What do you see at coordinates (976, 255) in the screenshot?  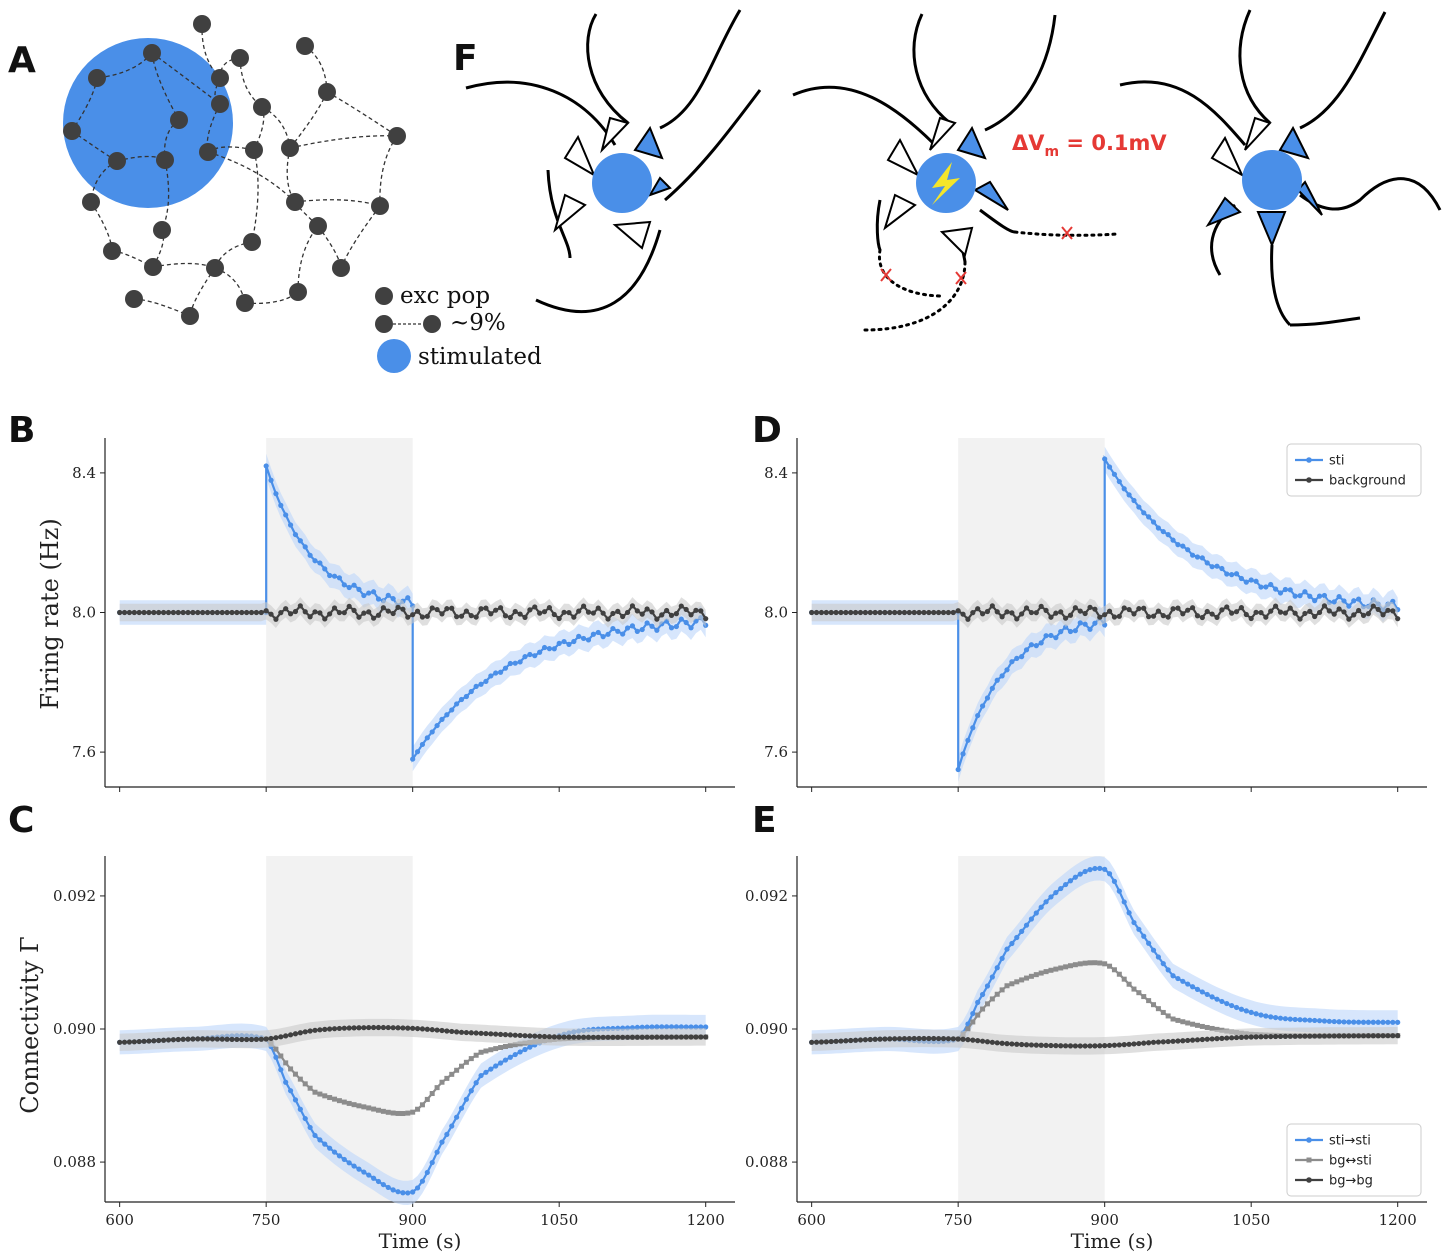 I see `cut-markers` at bounding box center [976, 255].